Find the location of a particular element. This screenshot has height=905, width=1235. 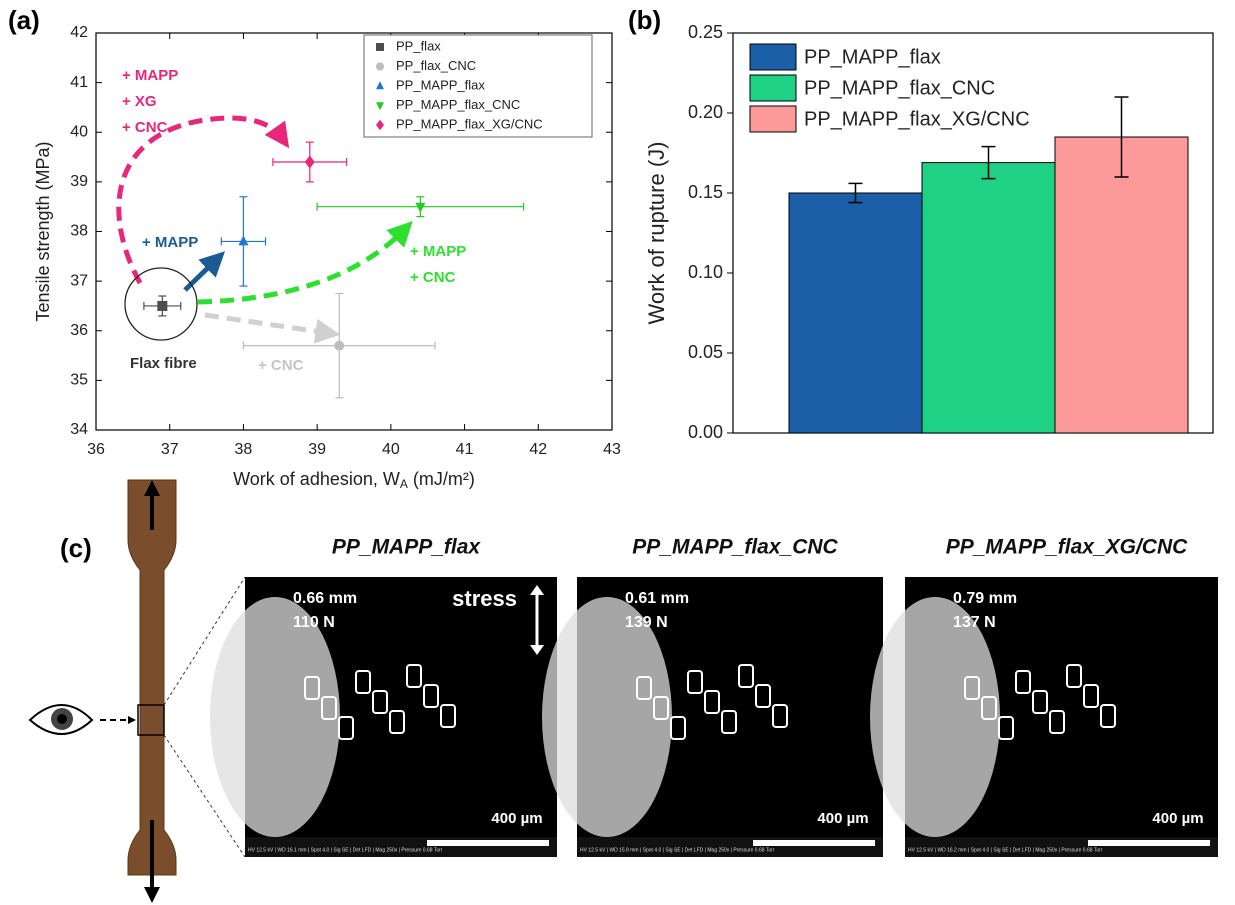

y-tick-label: 0.10 is located at coordinates (705, 272).